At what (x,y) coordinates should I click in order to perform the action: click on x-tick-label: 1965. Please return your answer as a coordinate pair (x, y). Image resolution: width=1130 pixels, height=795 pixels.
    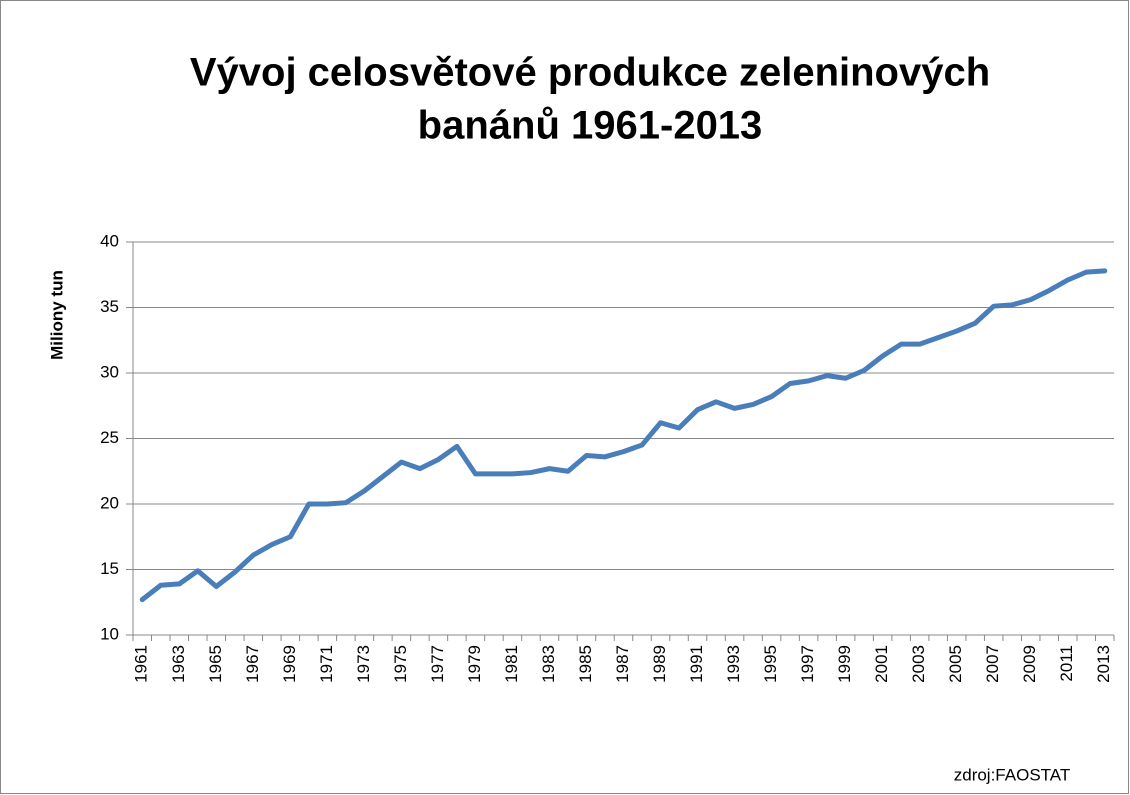
    Looking at the image, I should click on (215, 664).